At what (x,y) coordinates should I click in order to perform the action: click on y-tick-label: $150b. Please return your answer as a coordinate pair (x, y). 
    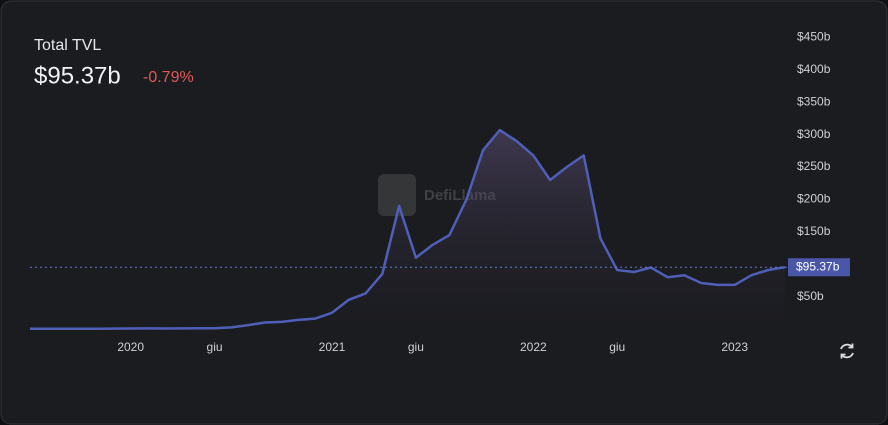
    Looking at the image, I should click on (814, 231).